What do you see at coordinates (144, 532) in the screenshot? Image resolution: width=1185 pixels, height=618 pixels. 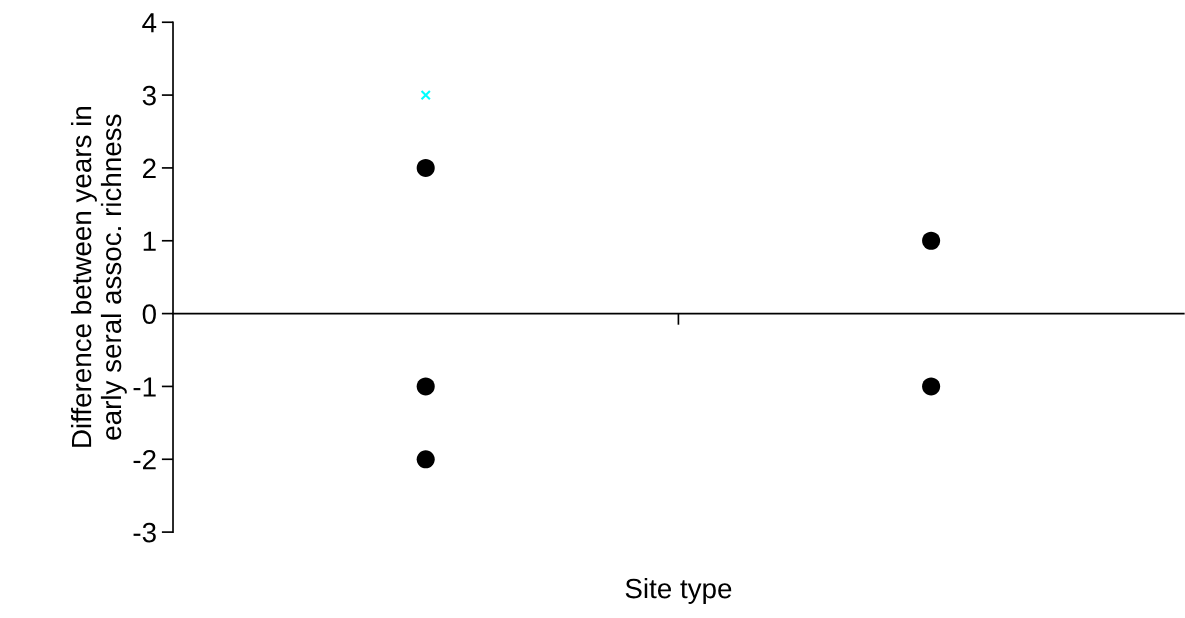 I see `y-tick-label: -3` at bounding box center [144, 532].